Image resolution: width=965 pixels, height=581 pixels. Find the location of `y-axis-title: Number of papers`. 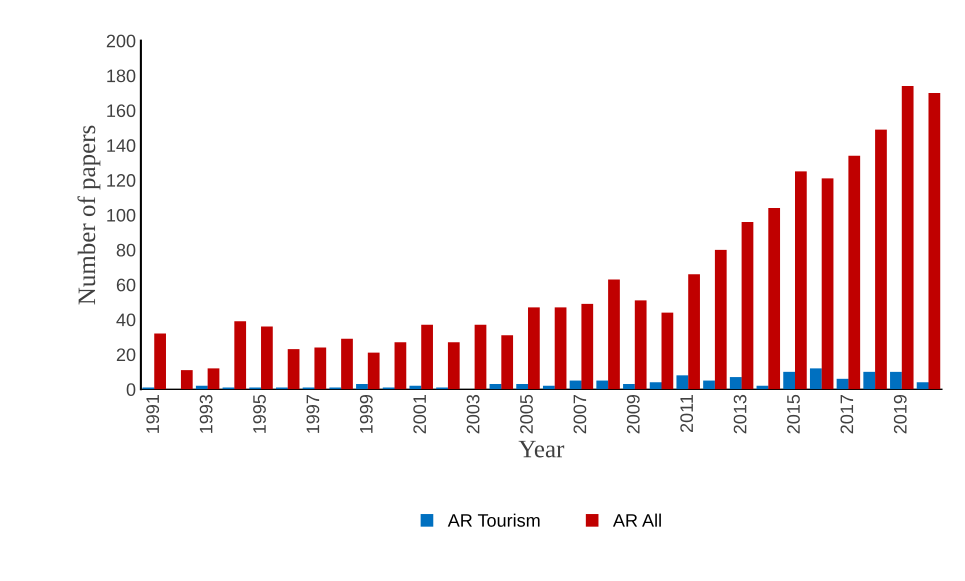

y-axis-title: Number of papers is located at coordinates (88, 215).